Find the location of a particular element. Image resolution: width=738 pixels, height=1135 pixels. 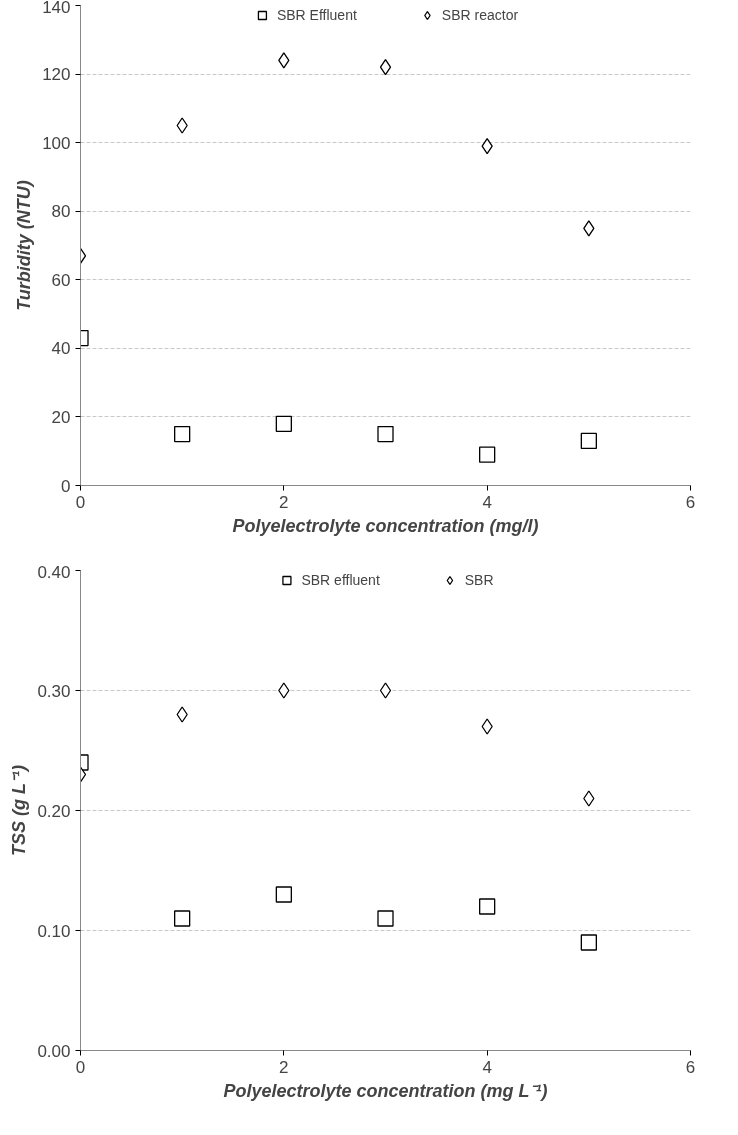

y-tick-label: 0.20 is located at coordinates (54, 811).